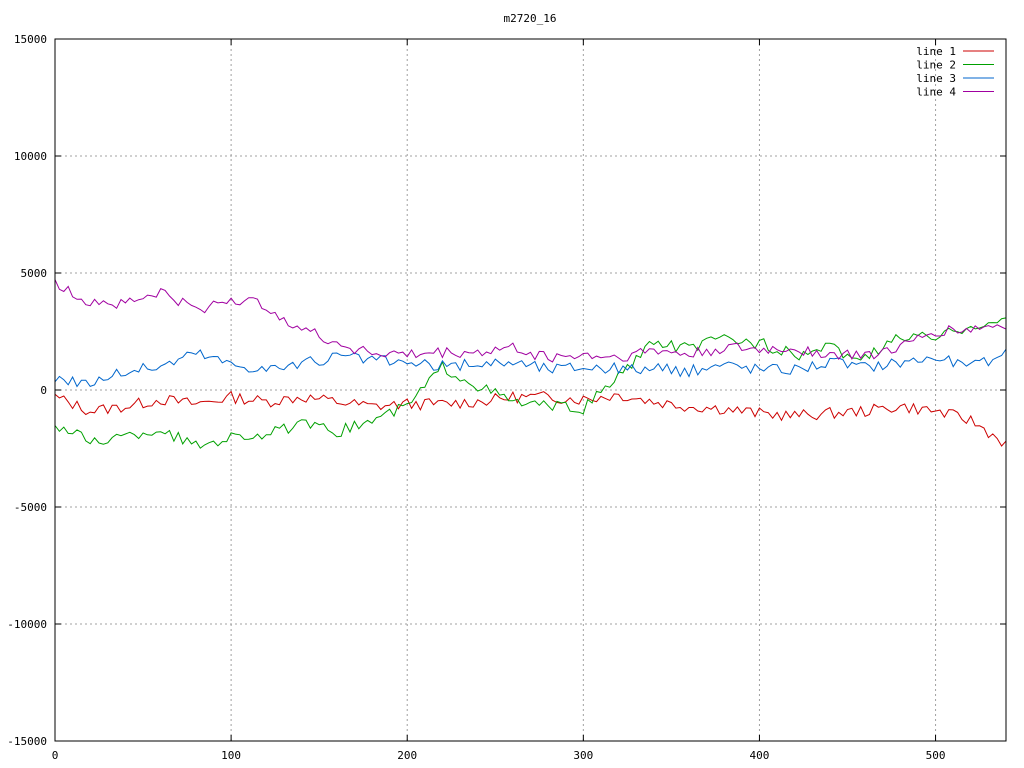  Describe the element at coordinates (30, 507) in the screenshot. I see `y-tick-label: -5000` at that location.